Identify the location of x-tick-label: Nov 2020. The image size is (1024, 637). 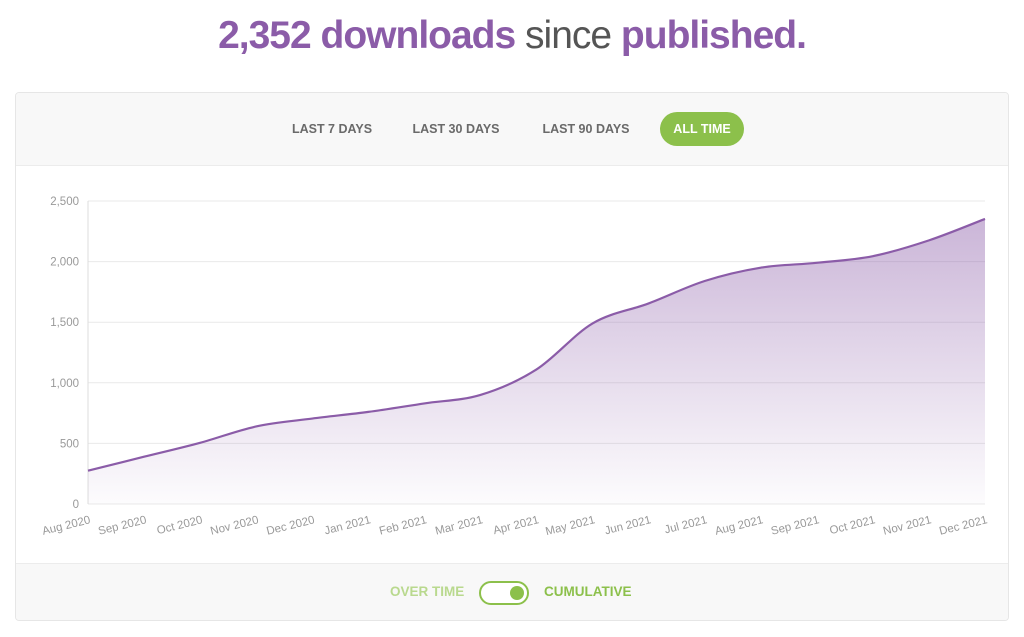
(234, 526).